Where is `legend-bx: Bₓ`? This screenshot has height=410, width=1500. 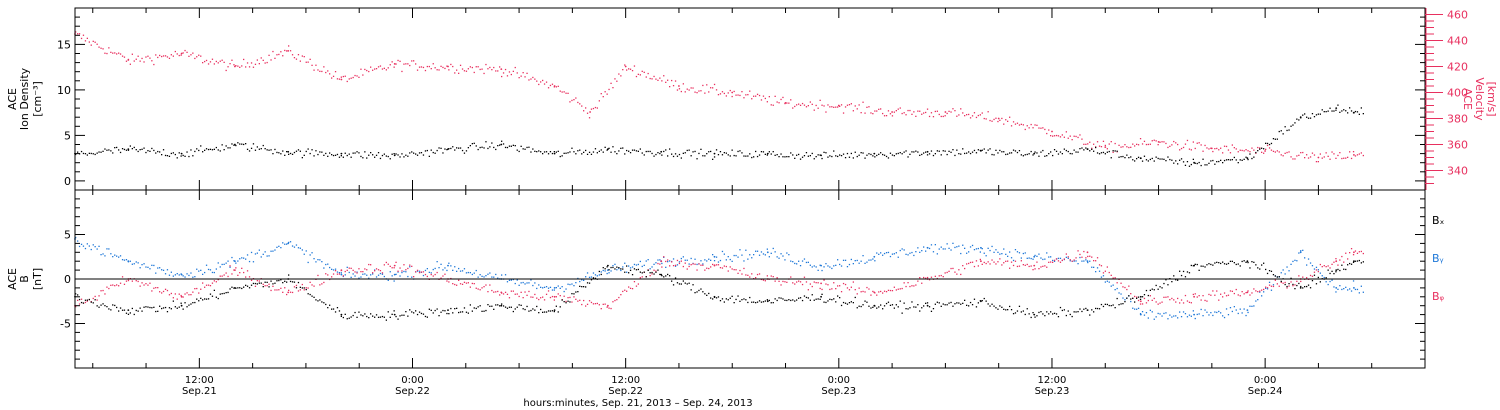 legend-bx: Bₓ is located at coordinates (1438, 220).